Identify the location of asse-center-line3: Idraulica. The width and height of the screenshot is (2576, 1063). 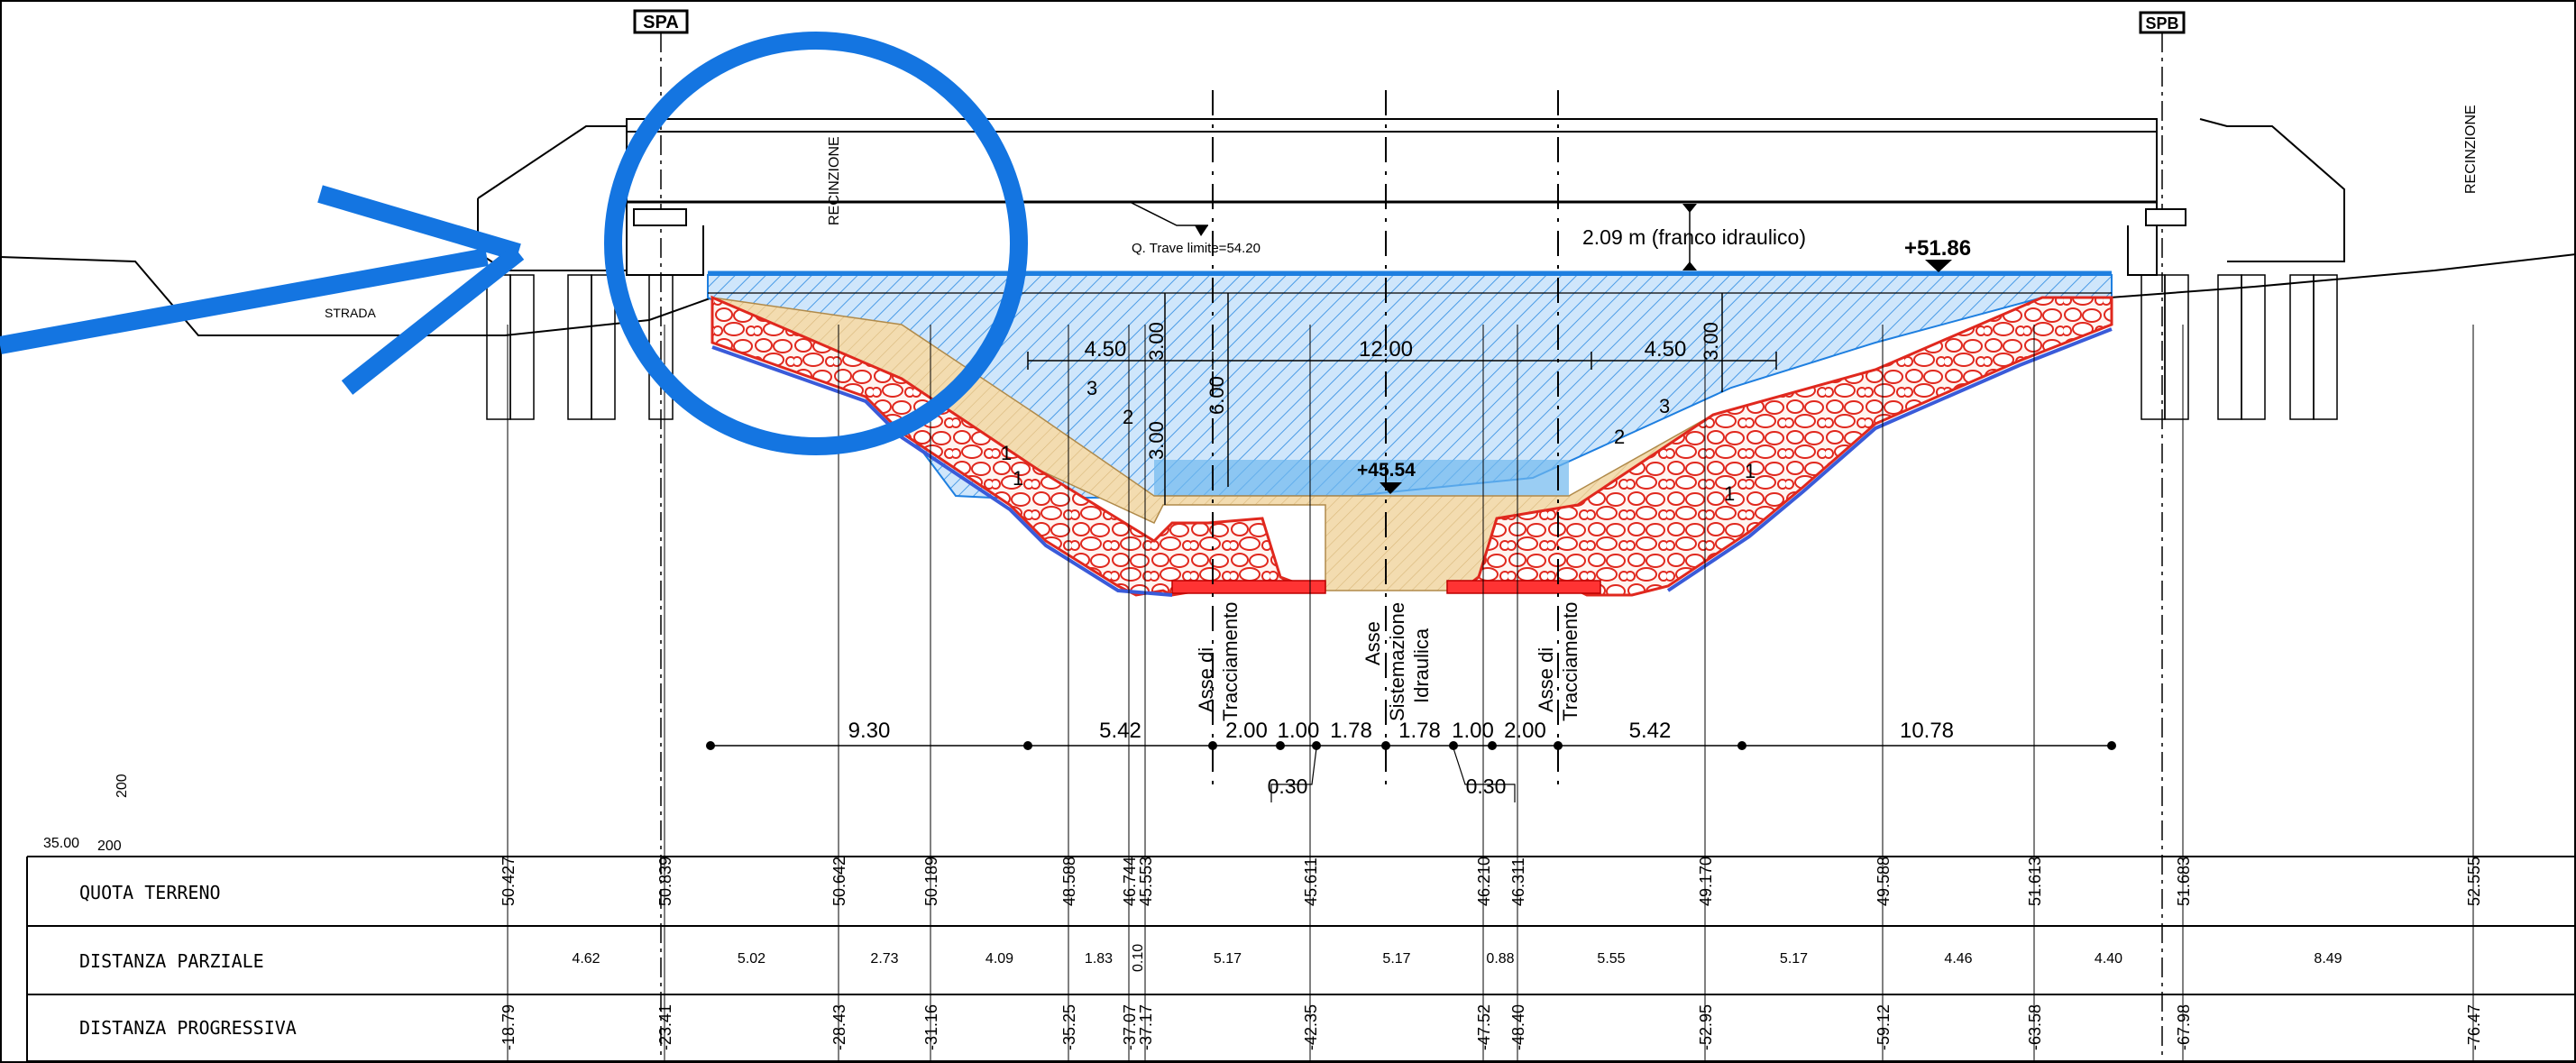
(1421, 665).